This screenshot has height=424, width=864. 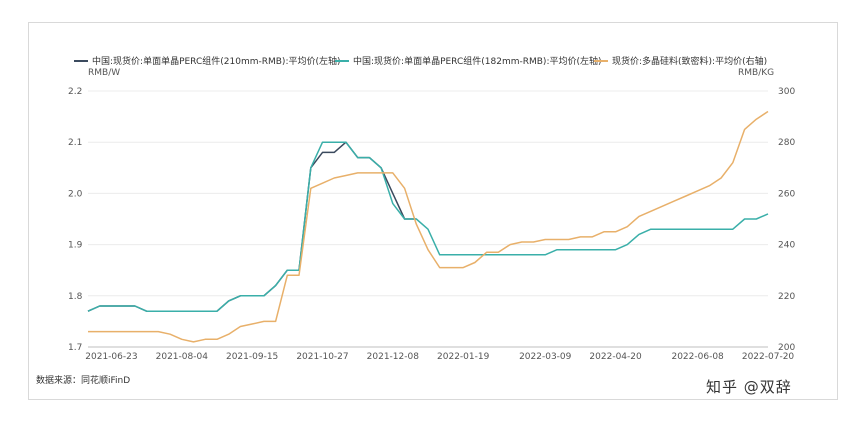 What do you see at coordinates (786, 143) in the screenshot?
I see `y-right-tick-label: 280` at bounding box center [786, 143].